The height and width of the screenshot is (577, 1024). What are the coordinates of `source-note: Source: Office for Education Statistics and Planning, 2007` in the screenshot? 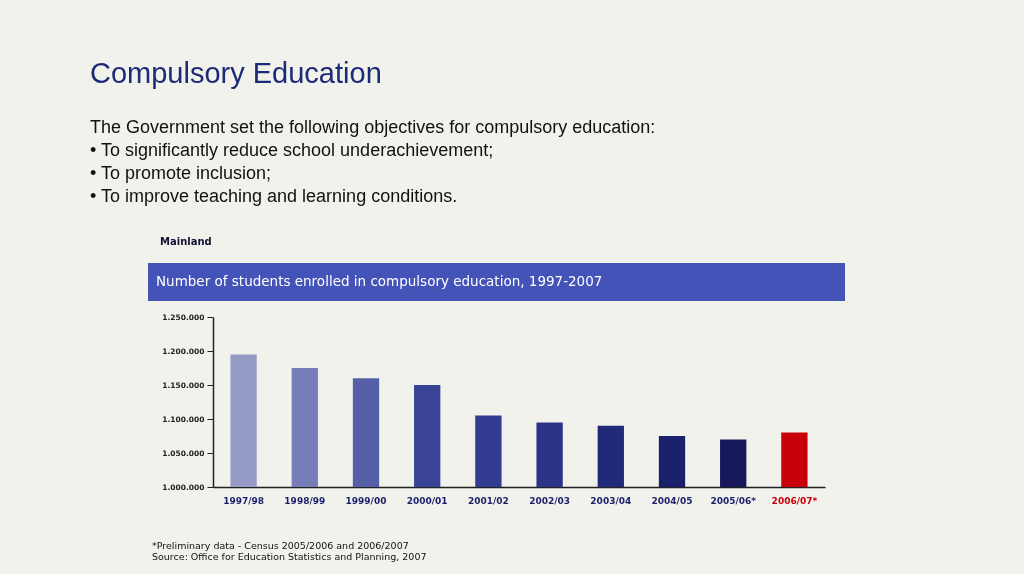 It's located at (289, 556).